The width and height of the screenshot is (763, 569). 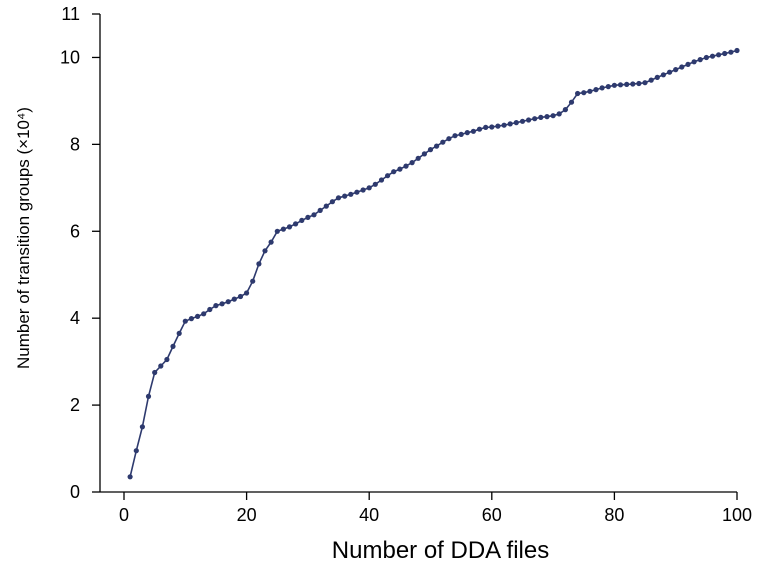 I want to click on x-tick-label: 80, so click(x=614, y=515).